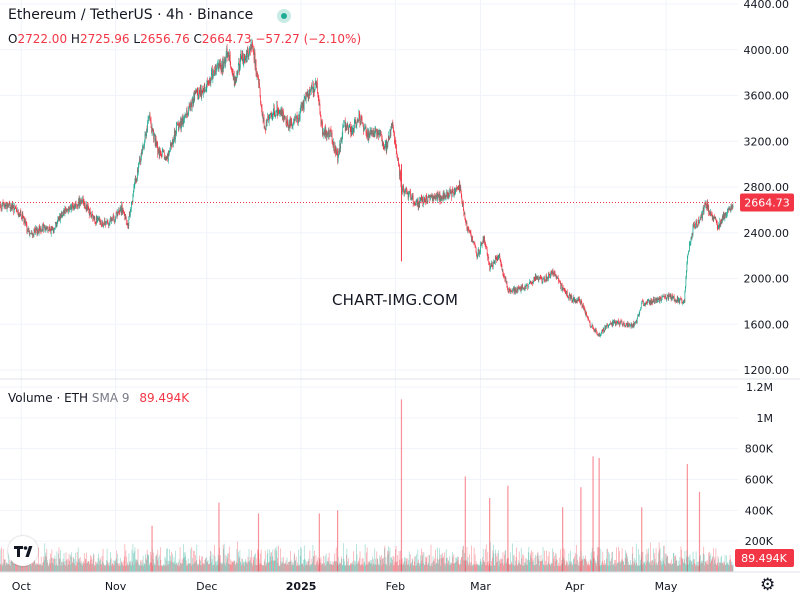 The width and height of the screenshot is (800, 600). Describe the element at coordinates (768, 585) in the screenshot. I see `gear-icon: ⚙` at that location.